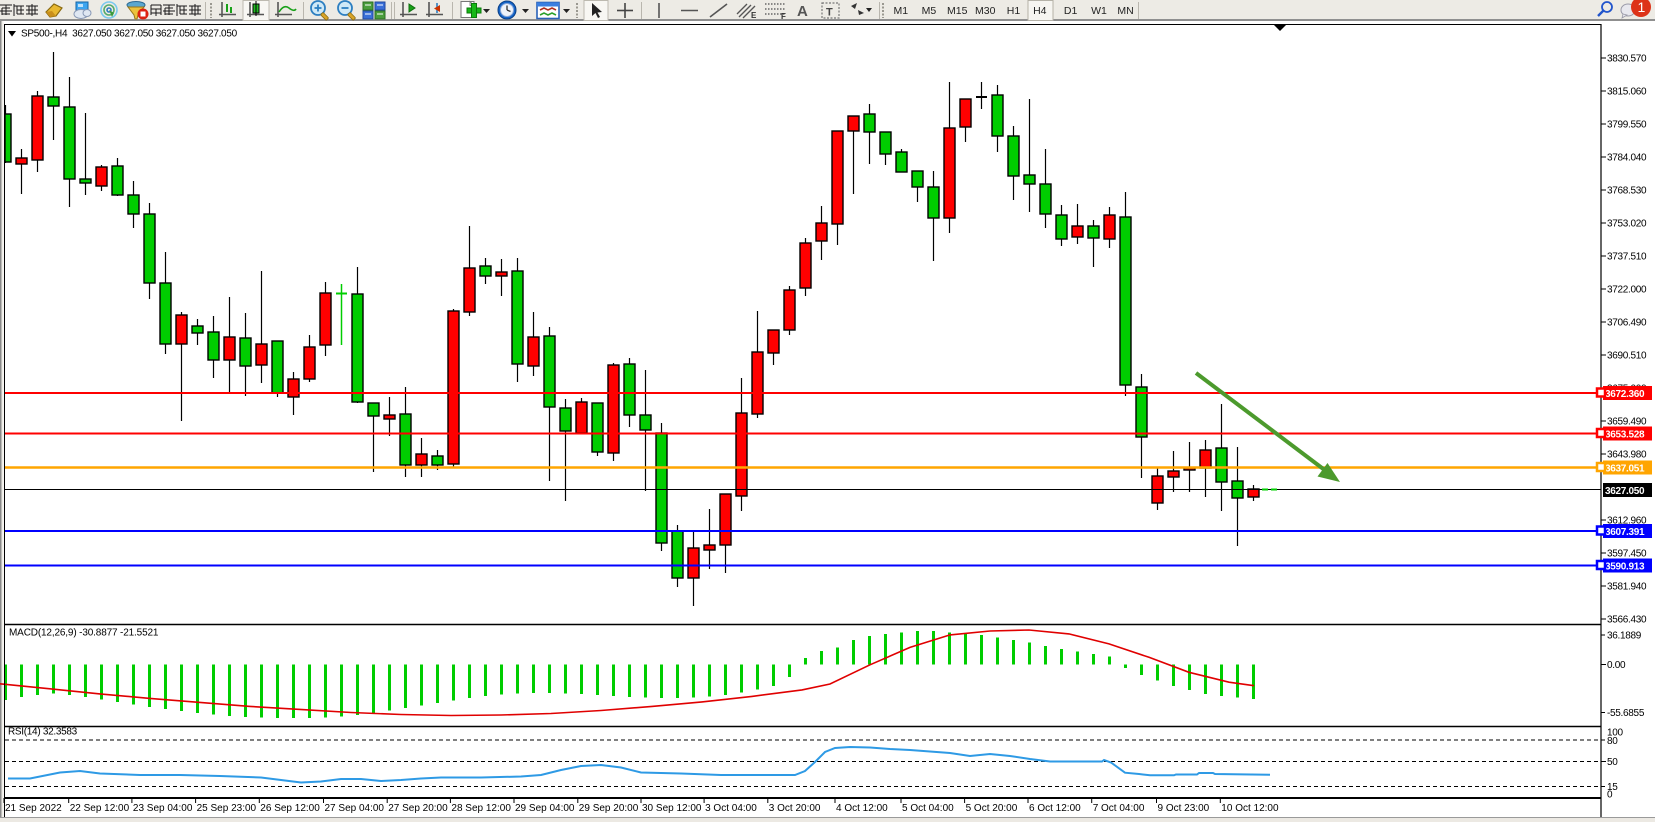  What do you see at coordinates (1612, 762) in the screenshot?
I see `svg-text: 50` at bounding box center [1612, 762].